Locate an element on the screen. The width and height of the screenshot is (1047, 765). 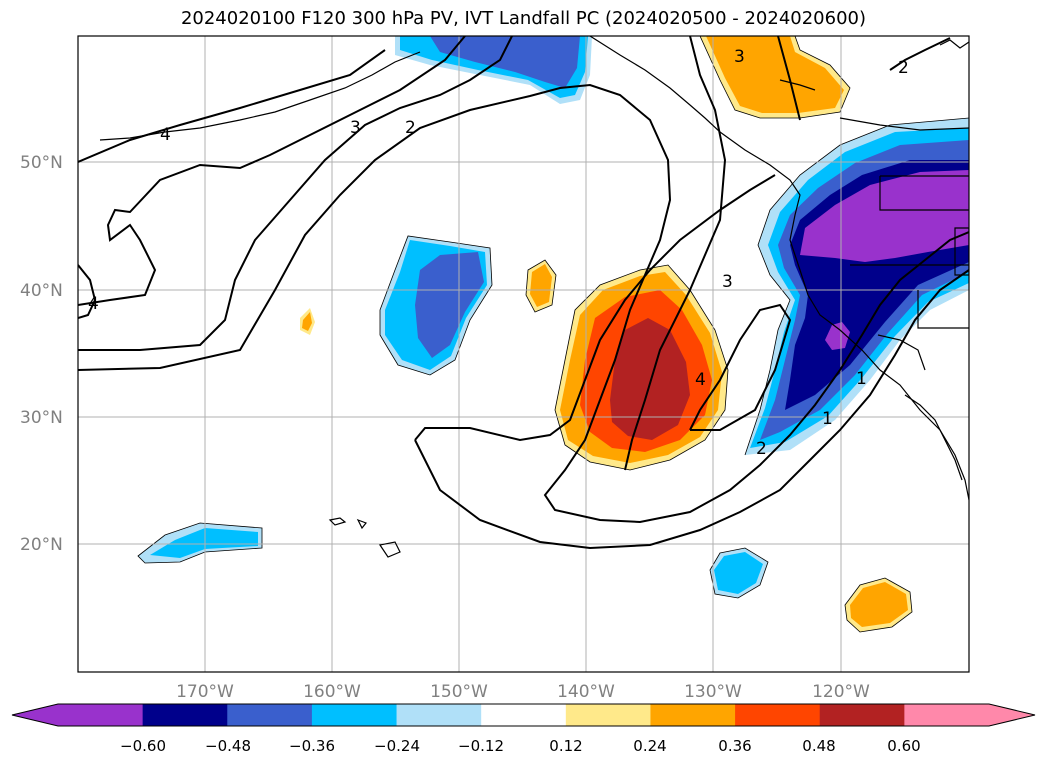
contour-label-2-south: 2 is located at coordinates (761, 449).